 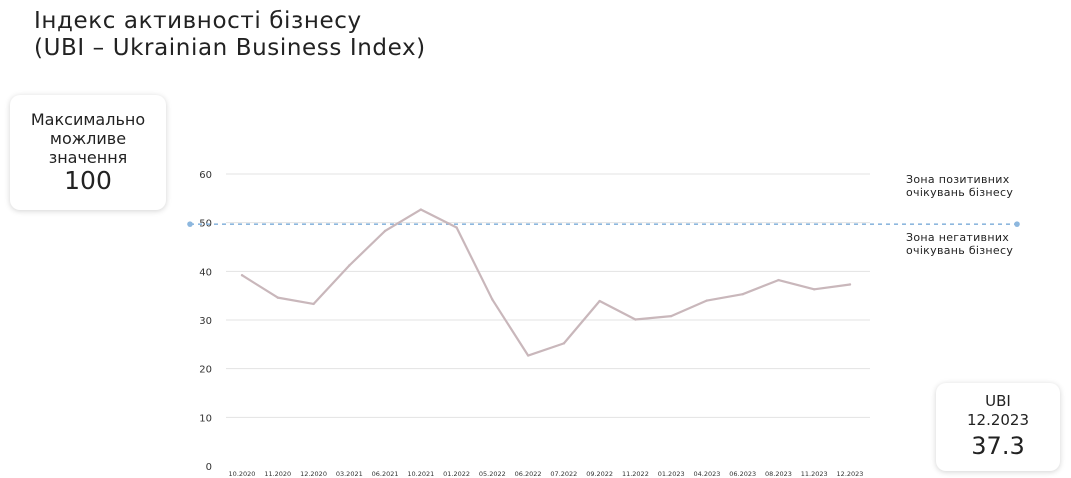 What do you see at coordinates (958, 179) in the screenshot?
I see `positive-zone-line1: Зона позитивних` at bounding box center [958, 179].